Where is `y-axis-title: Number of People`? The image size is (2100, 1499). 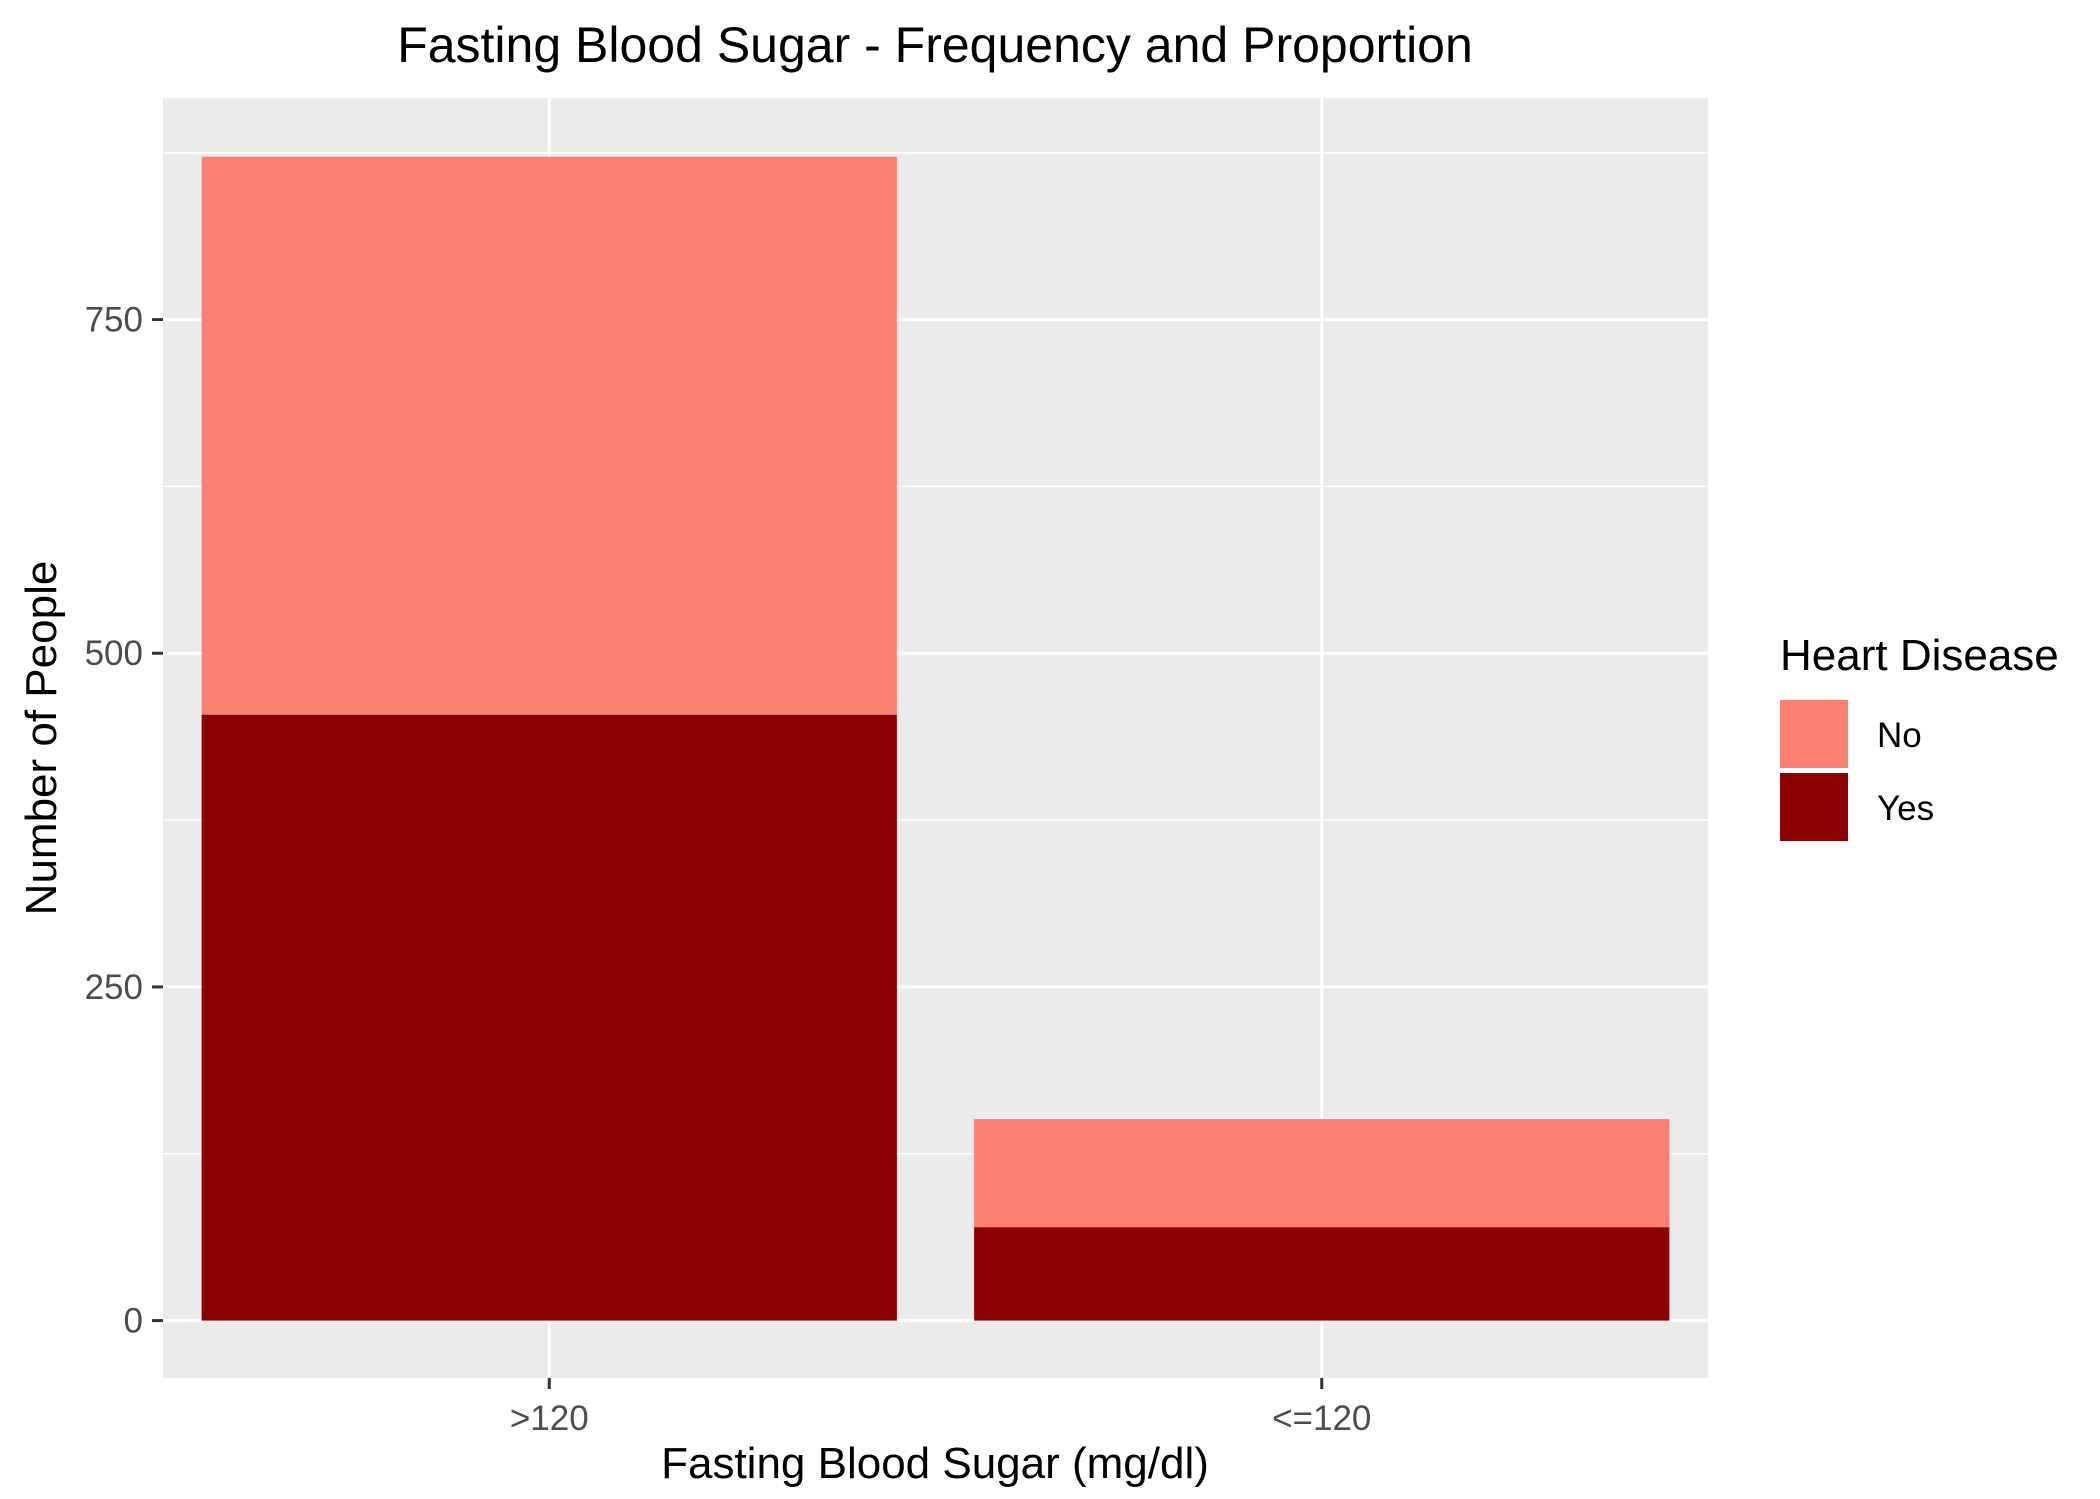 y-axis-title: Number of People is located at coordinates (41, 738).